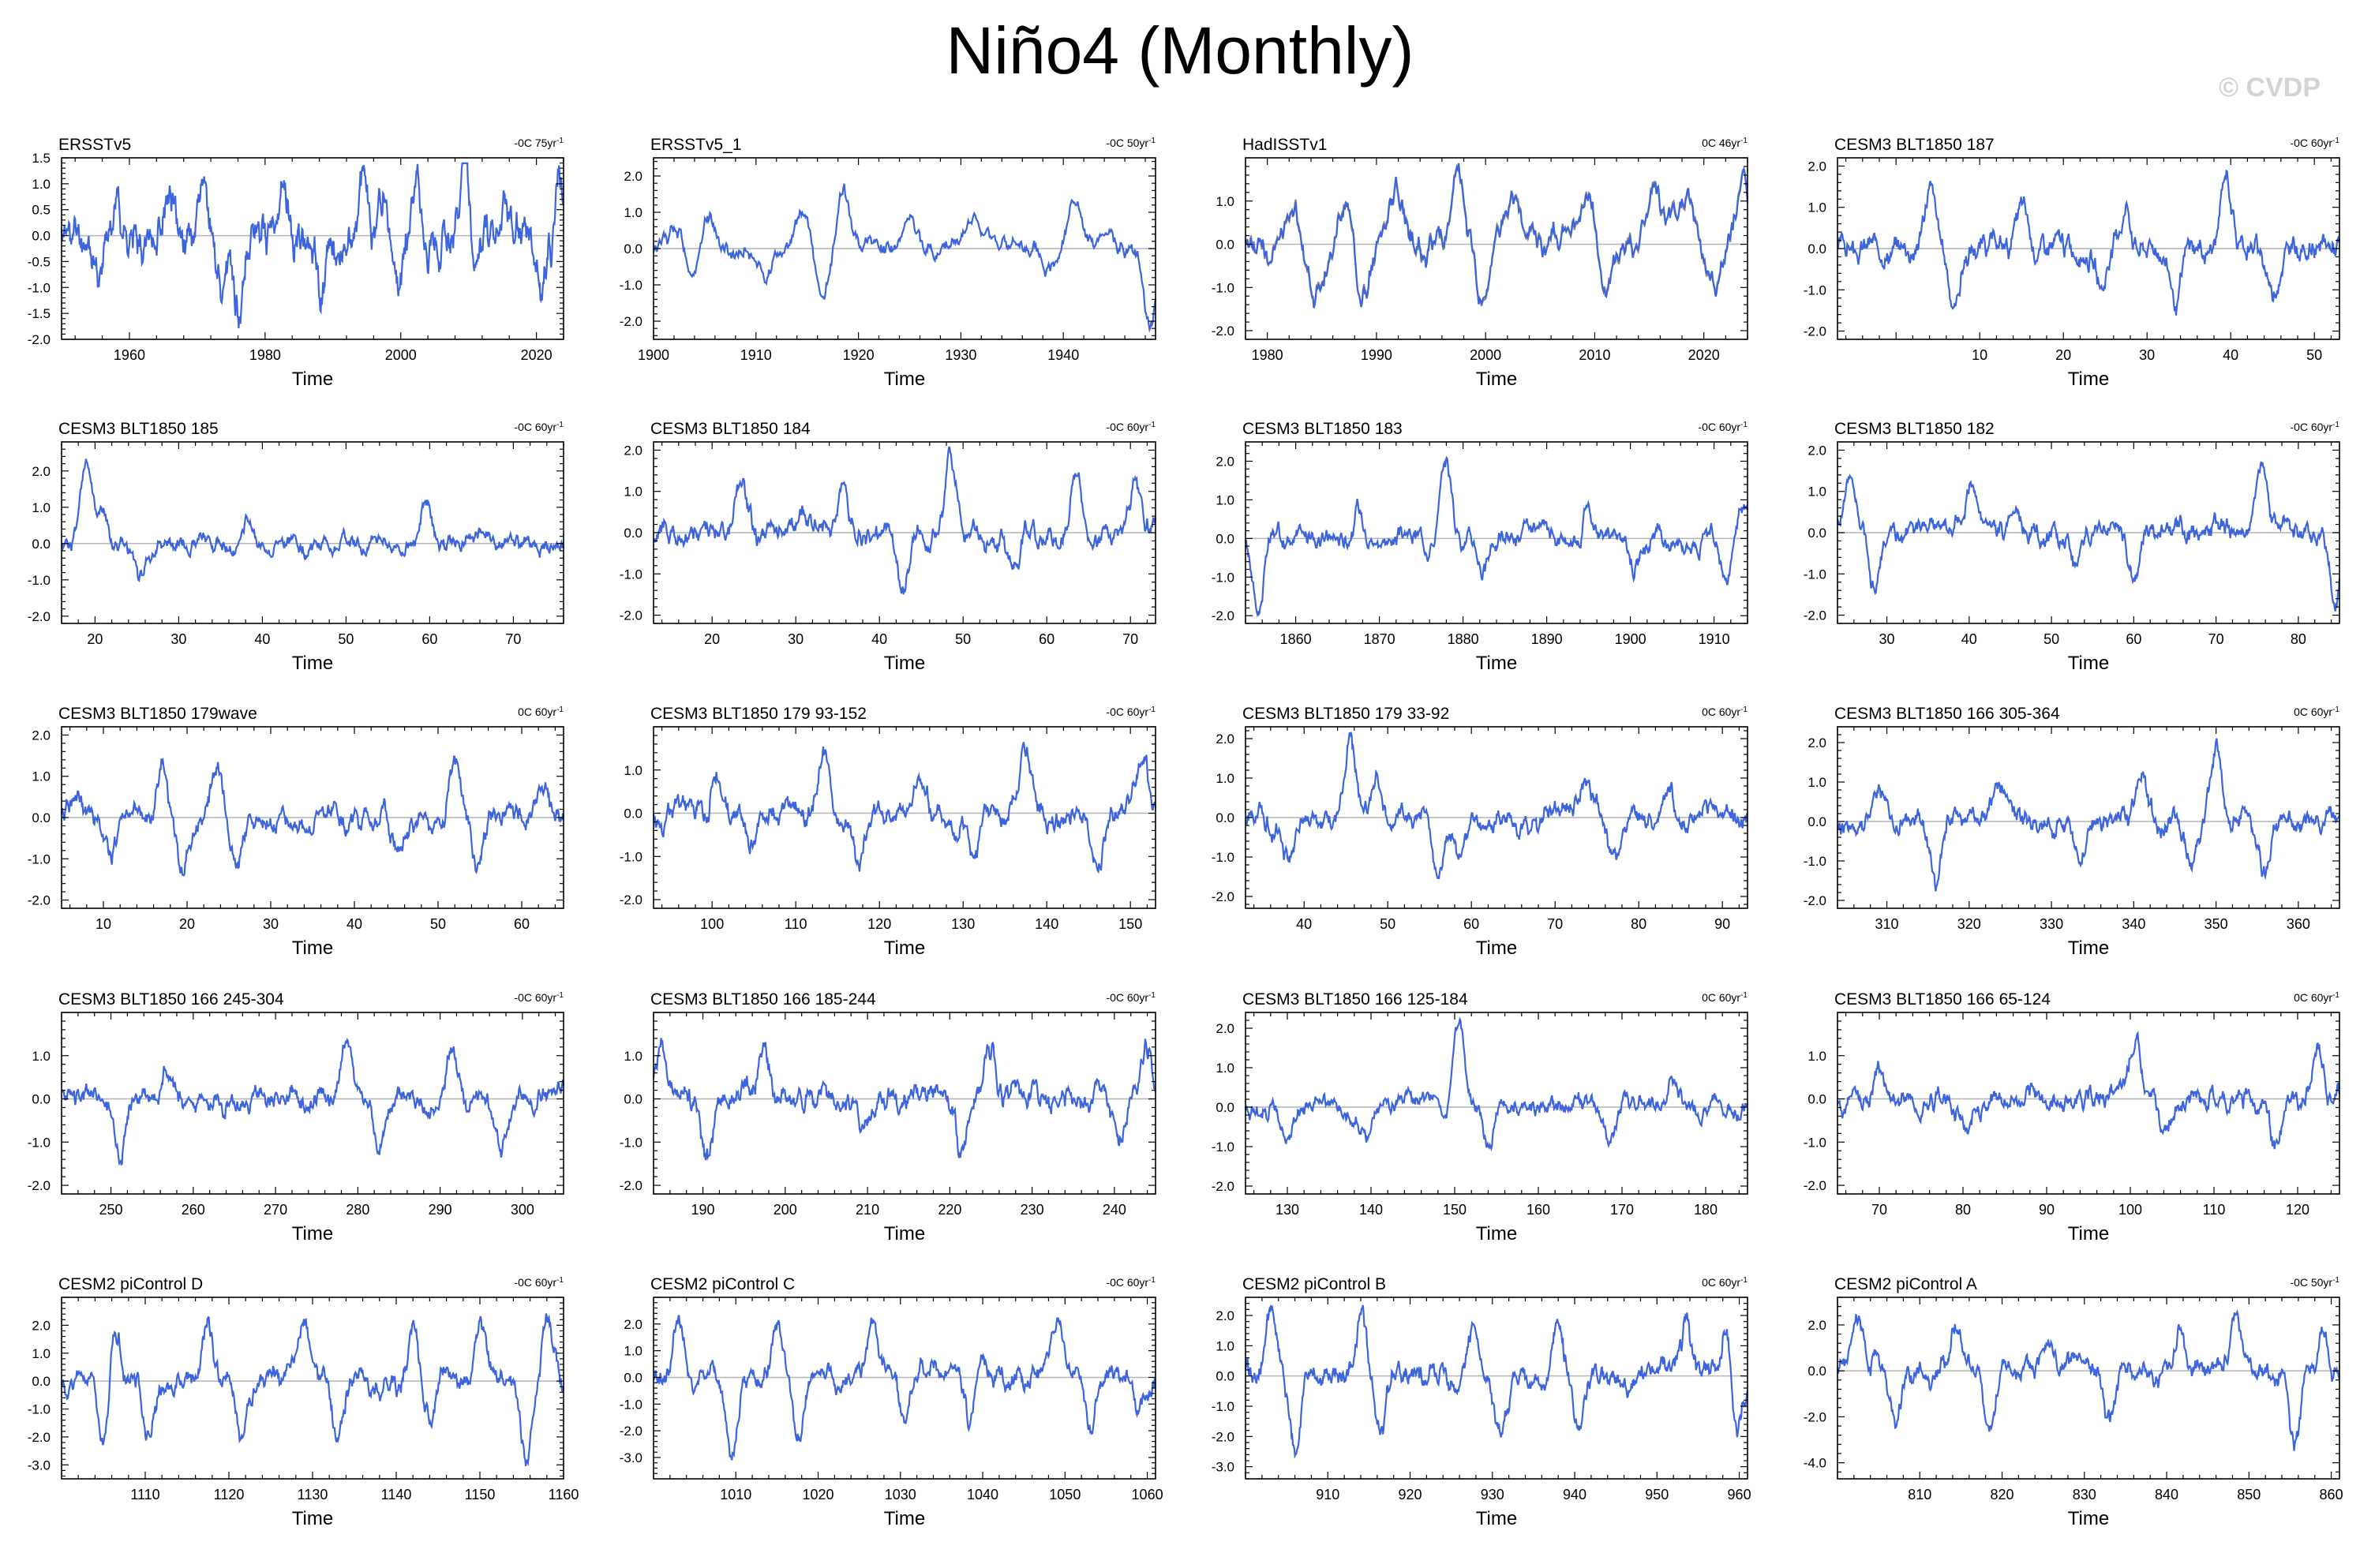 Image resolution: width=2360 pixels, height=1568 pixels. Describe the element at coordinates (138, 429) in the screenshot. I see `panel-title: CESM3 BLT1850 185` at that location.